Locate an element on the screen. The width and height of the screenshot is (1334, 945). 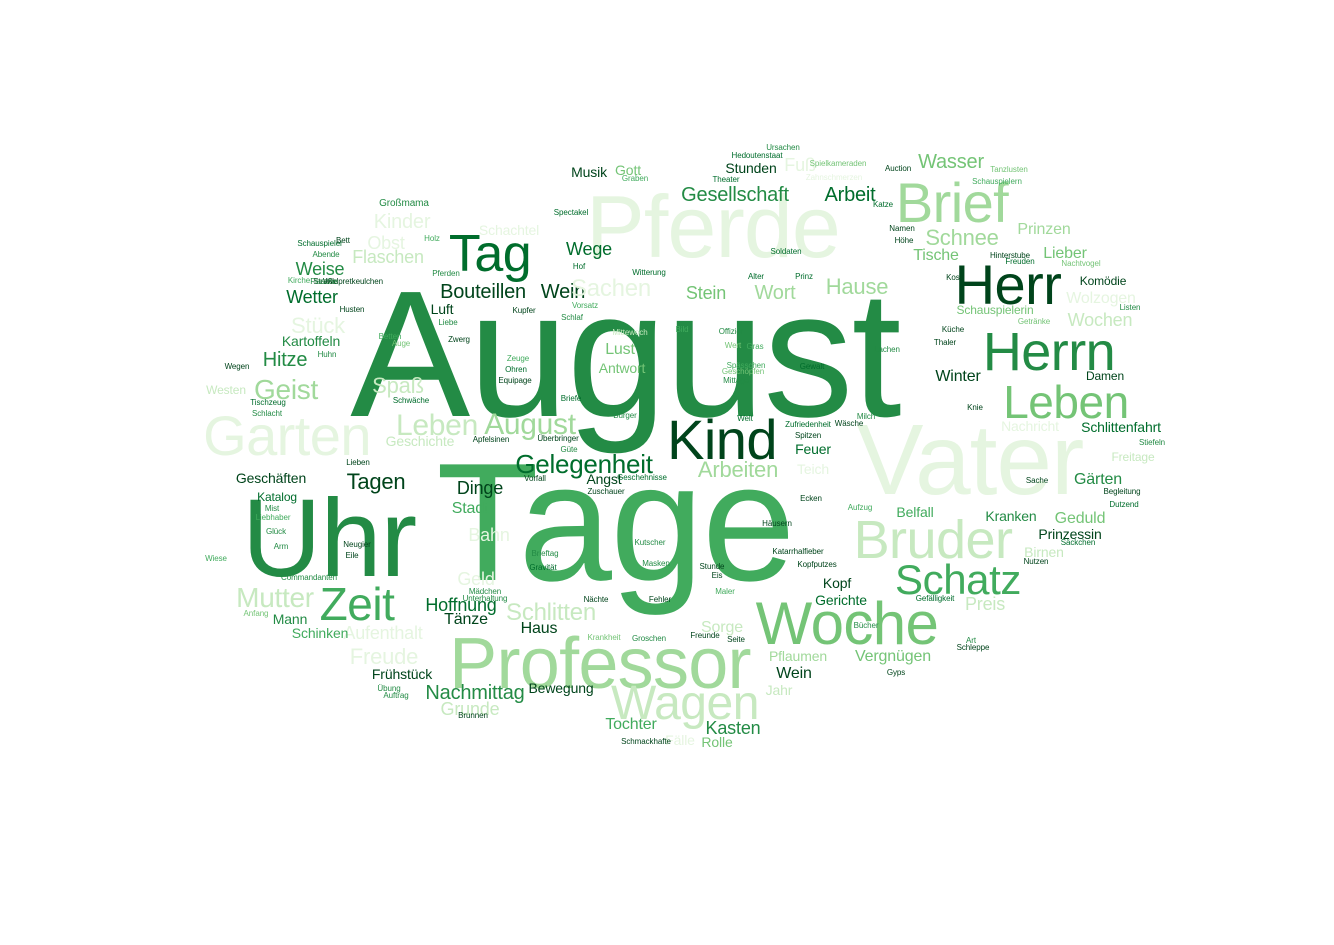
cloud-word: Masken is located at coordinates (656, 563).